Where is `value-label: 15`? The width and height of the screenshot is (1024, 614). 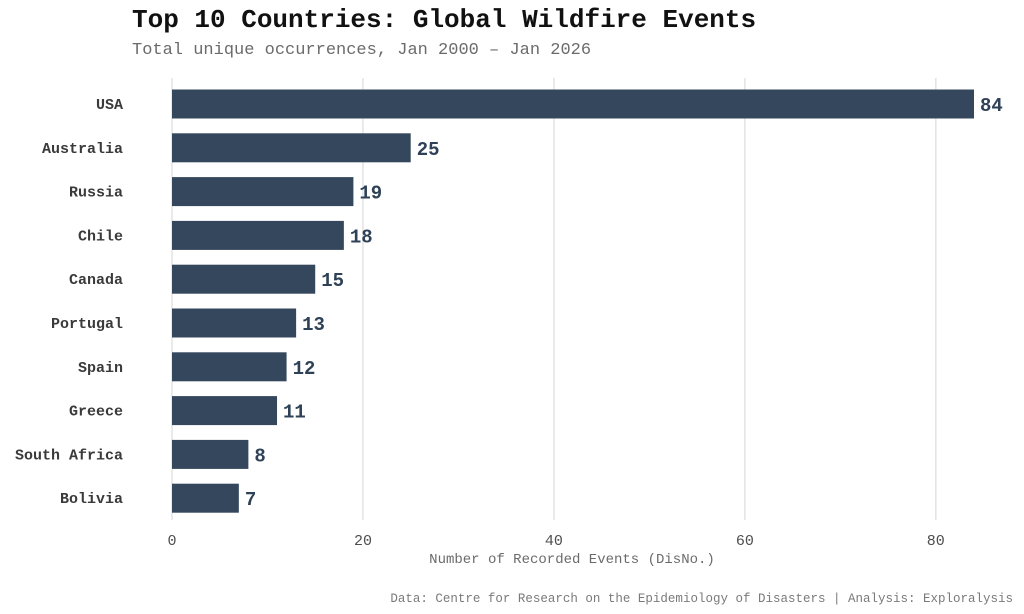 value-label: 15 is located at coordinates (332, 281).